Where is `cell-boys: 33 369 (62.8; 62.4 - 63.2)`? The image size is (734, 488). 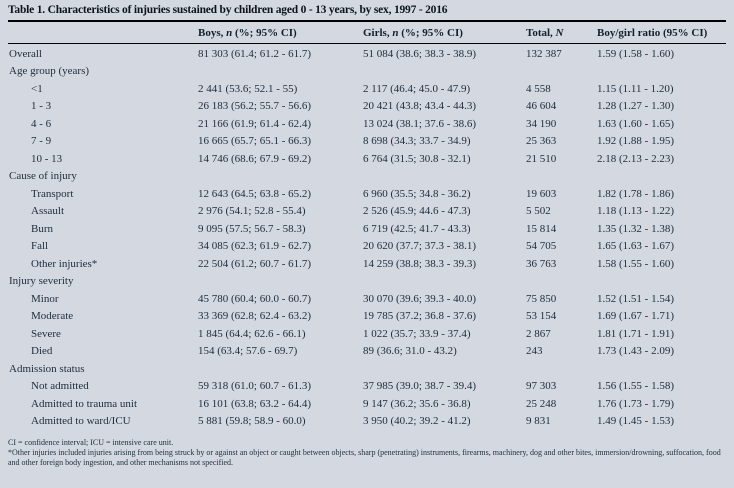 cell-boys: 33 369 (62.8; 62.4 - 63.2) is located at coordinates (255, 316).